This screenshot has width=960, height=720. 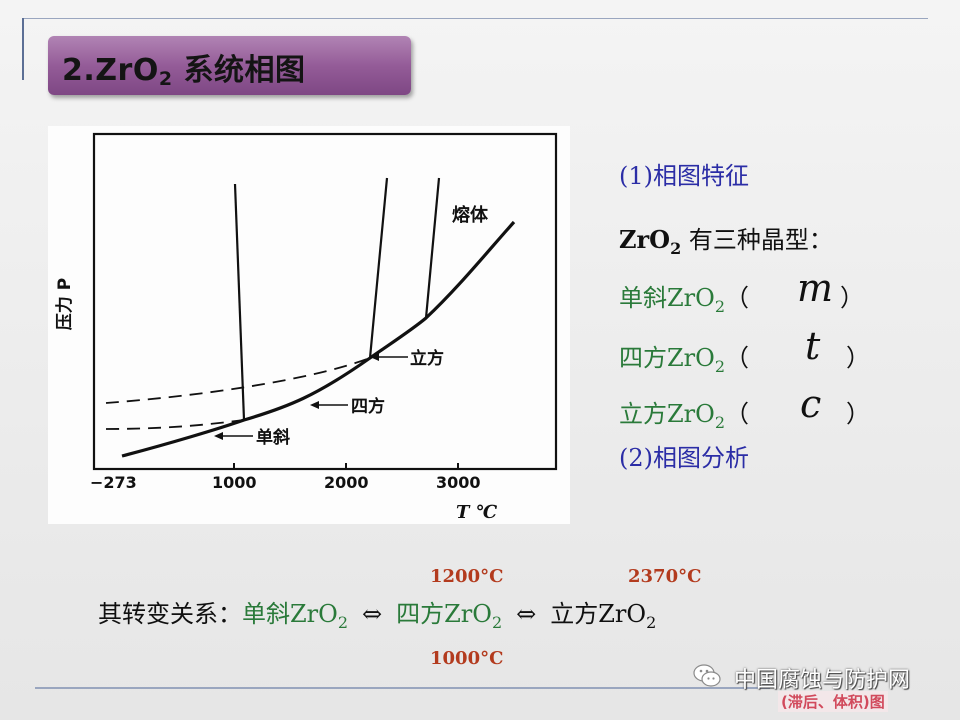 What do you see at coordinates (113, 482) in the screenshot?
I see `x-tick-label: −273` at bounding box center [113, 482].